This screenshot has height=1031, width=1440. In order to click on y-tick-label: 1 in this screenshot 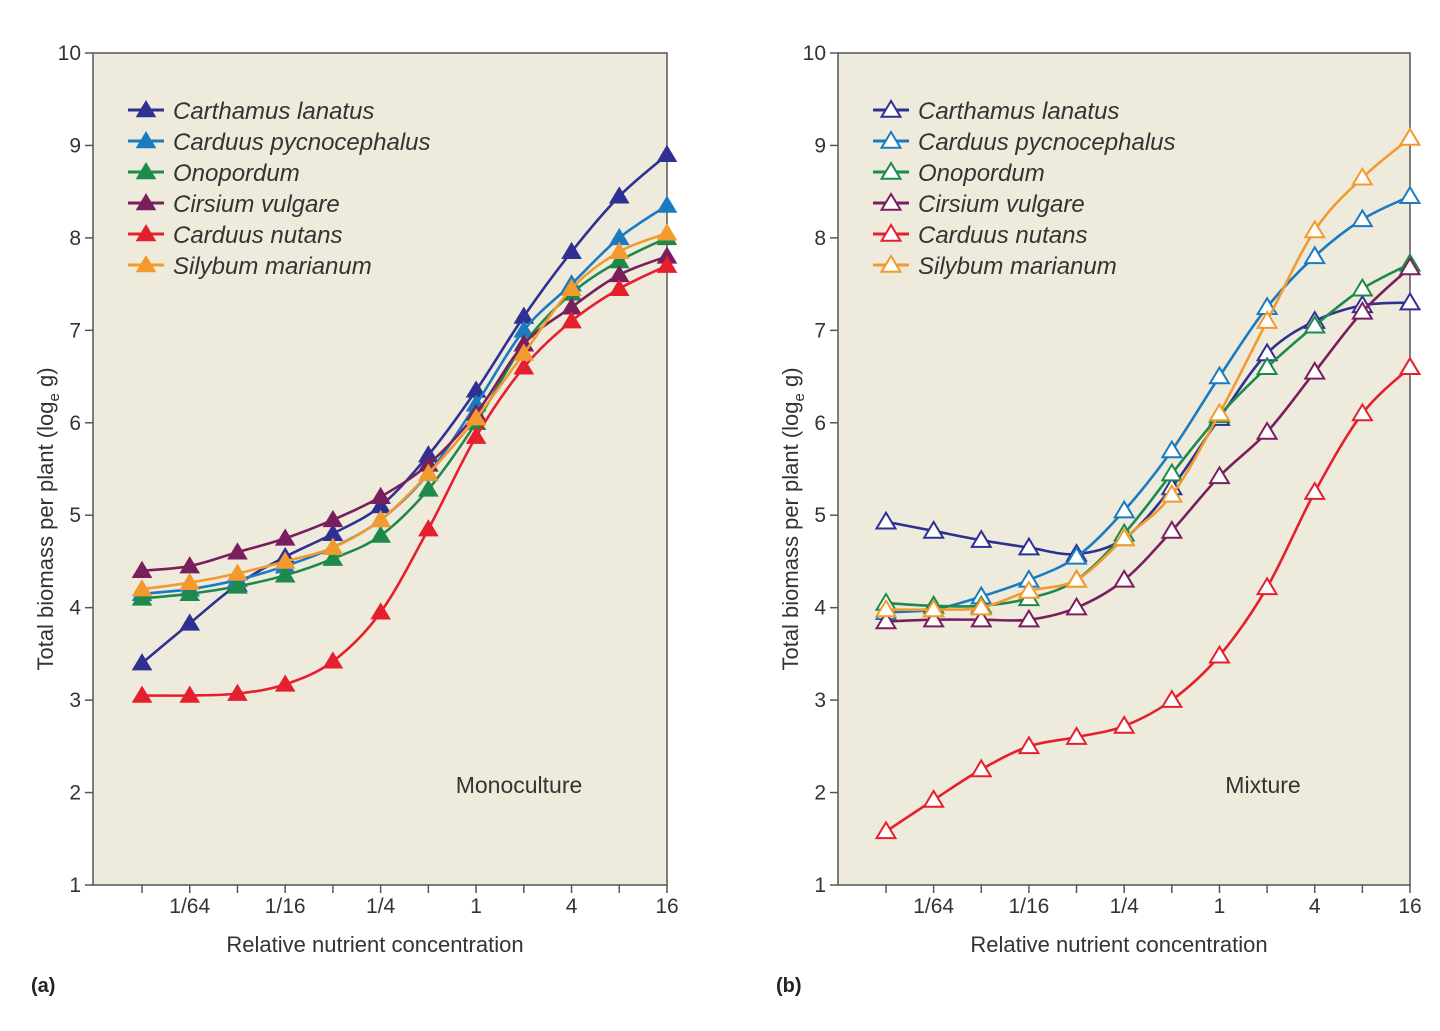, I will do `click(75, 885)`.